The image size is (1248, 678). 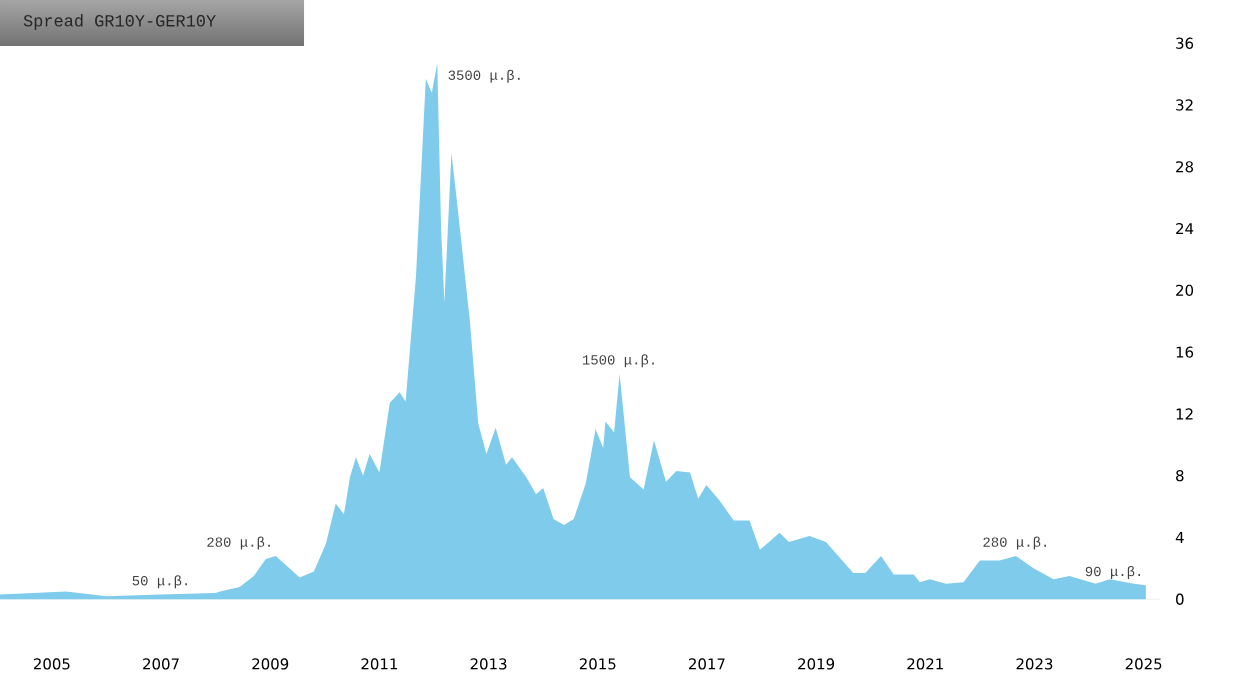 What do you see at coordinates (119, 22) in the screenshot?
I see `chart-title: Spread GR10Y-GER10Y` at bounding box center [119, 22].